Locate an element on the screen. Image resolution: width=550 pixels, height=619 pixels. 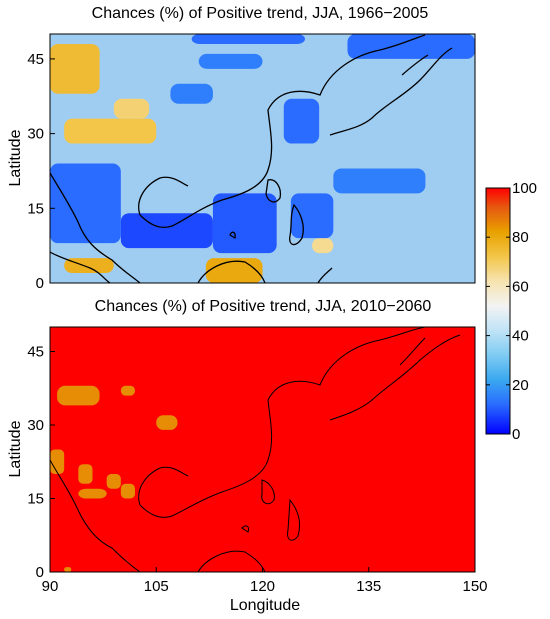
colorbar-ticks: 0 20 40 60 80 100 is located at coordinates (511, 311).